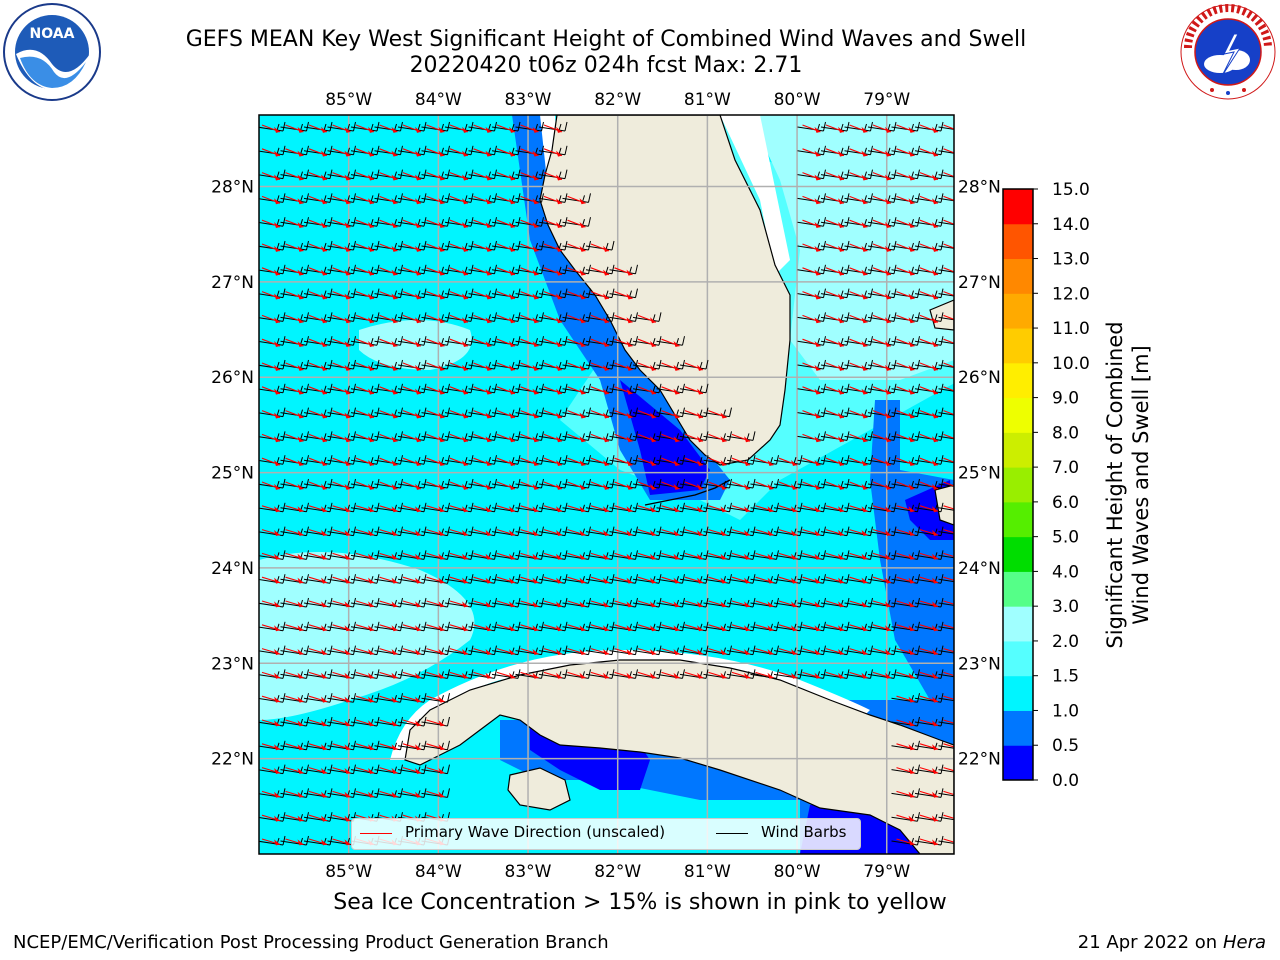  Describe the element at coordinates (528, 872) in the screenshot. I see `lon-label-bottom: 83°W` at that location.